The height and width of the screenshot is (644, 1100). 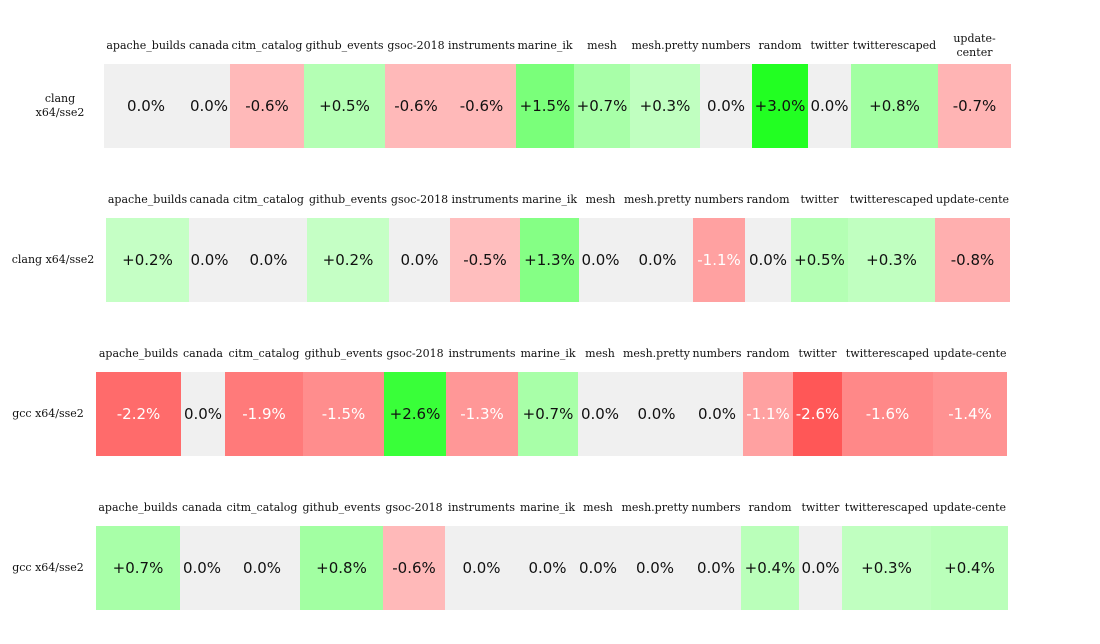 I want to click on heatmap-cell: +3.0%, so click(x=780, y=106).